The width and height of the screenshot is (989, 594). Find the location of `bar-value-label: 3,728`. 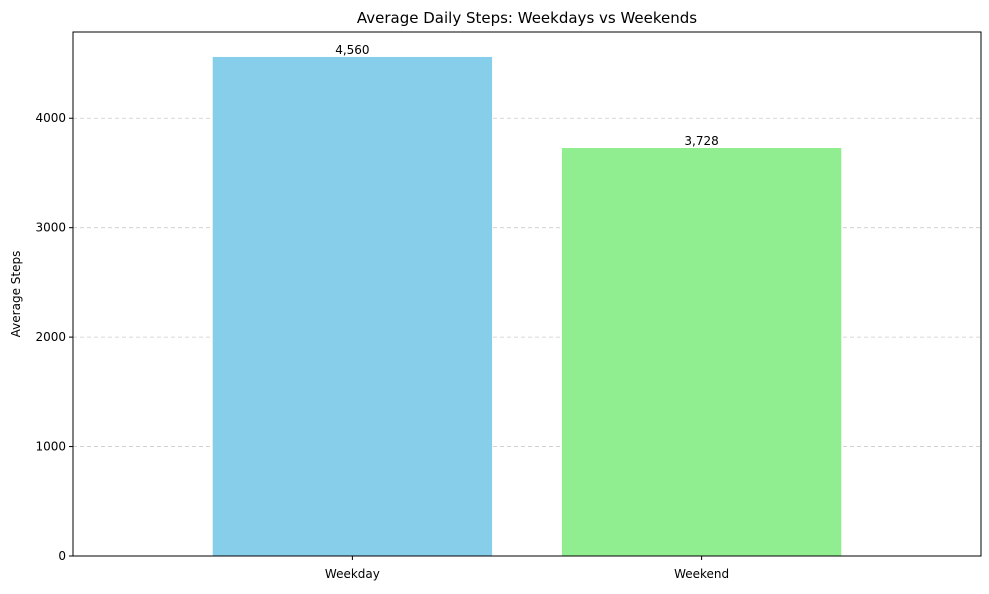

bar-value-label: 3,728 is located at coordinates (701, 141).